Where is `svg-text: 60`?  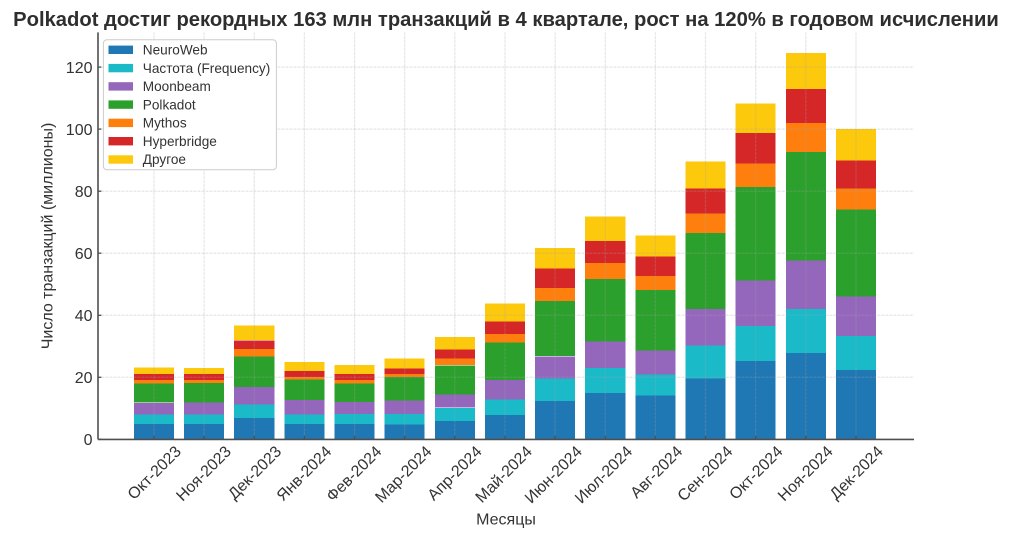 svg-text: 60 is located at coordinates (84, 254).